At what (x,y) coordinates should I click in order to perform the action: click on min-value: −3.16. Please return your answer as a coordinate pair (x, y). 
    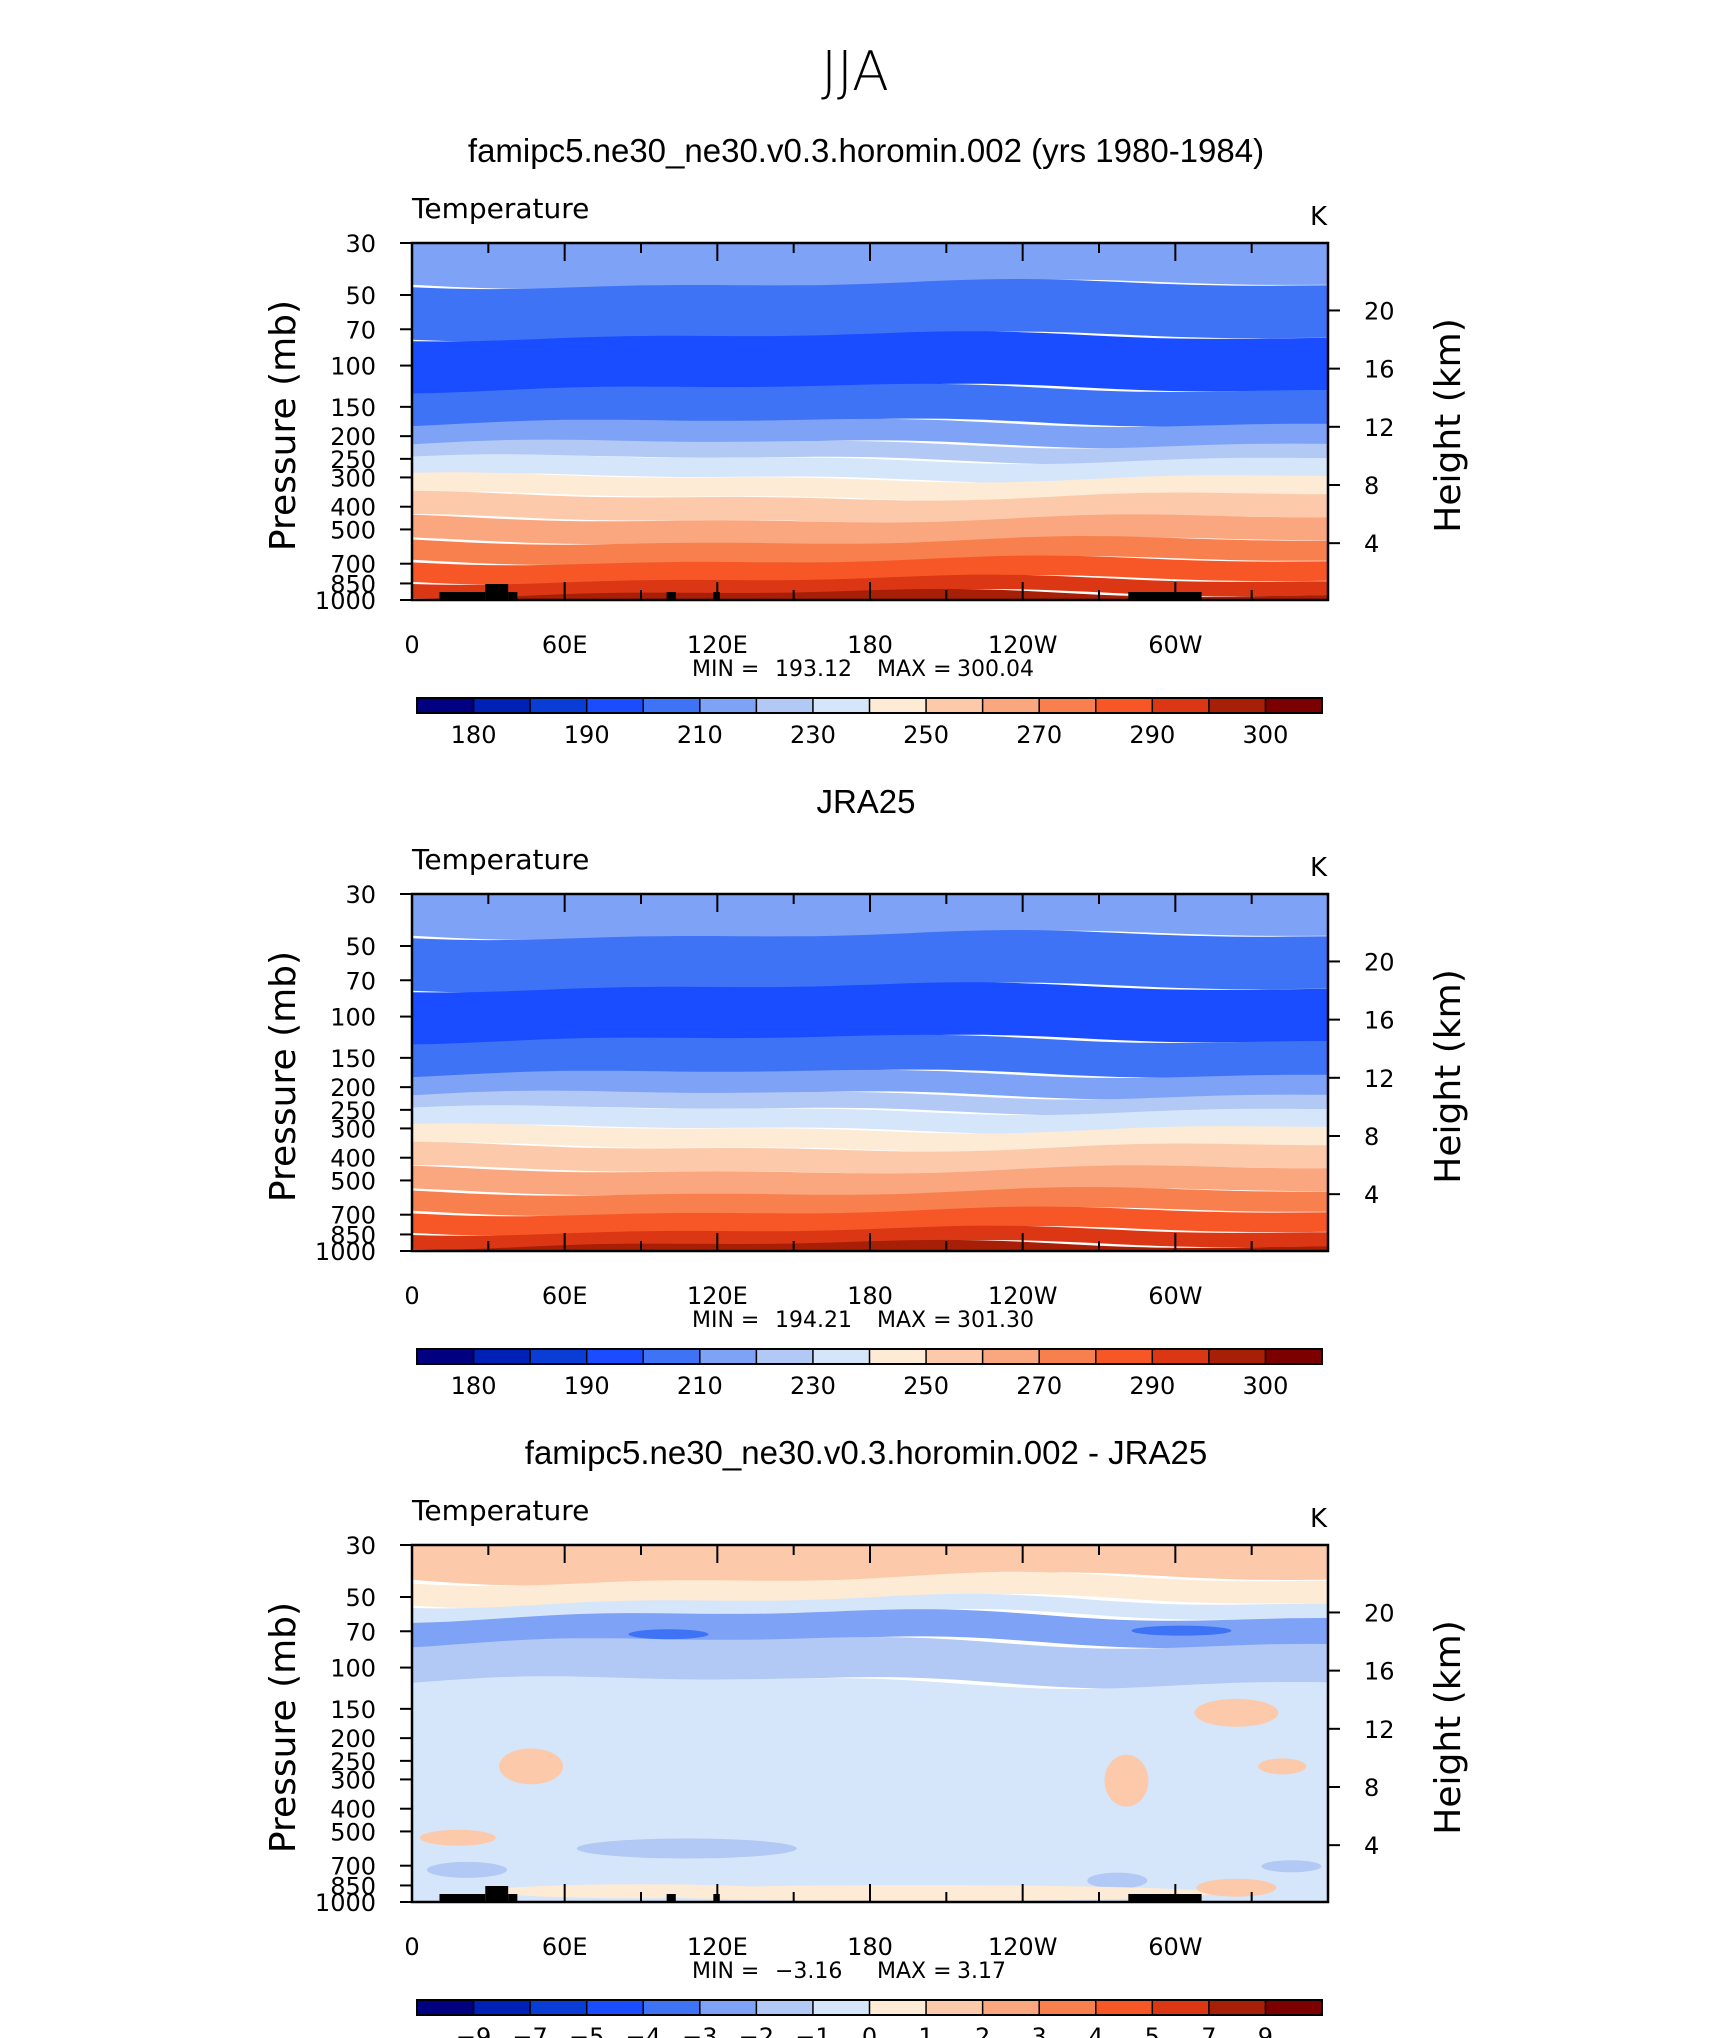
    Looking at the image, I should click on (808, 1971).